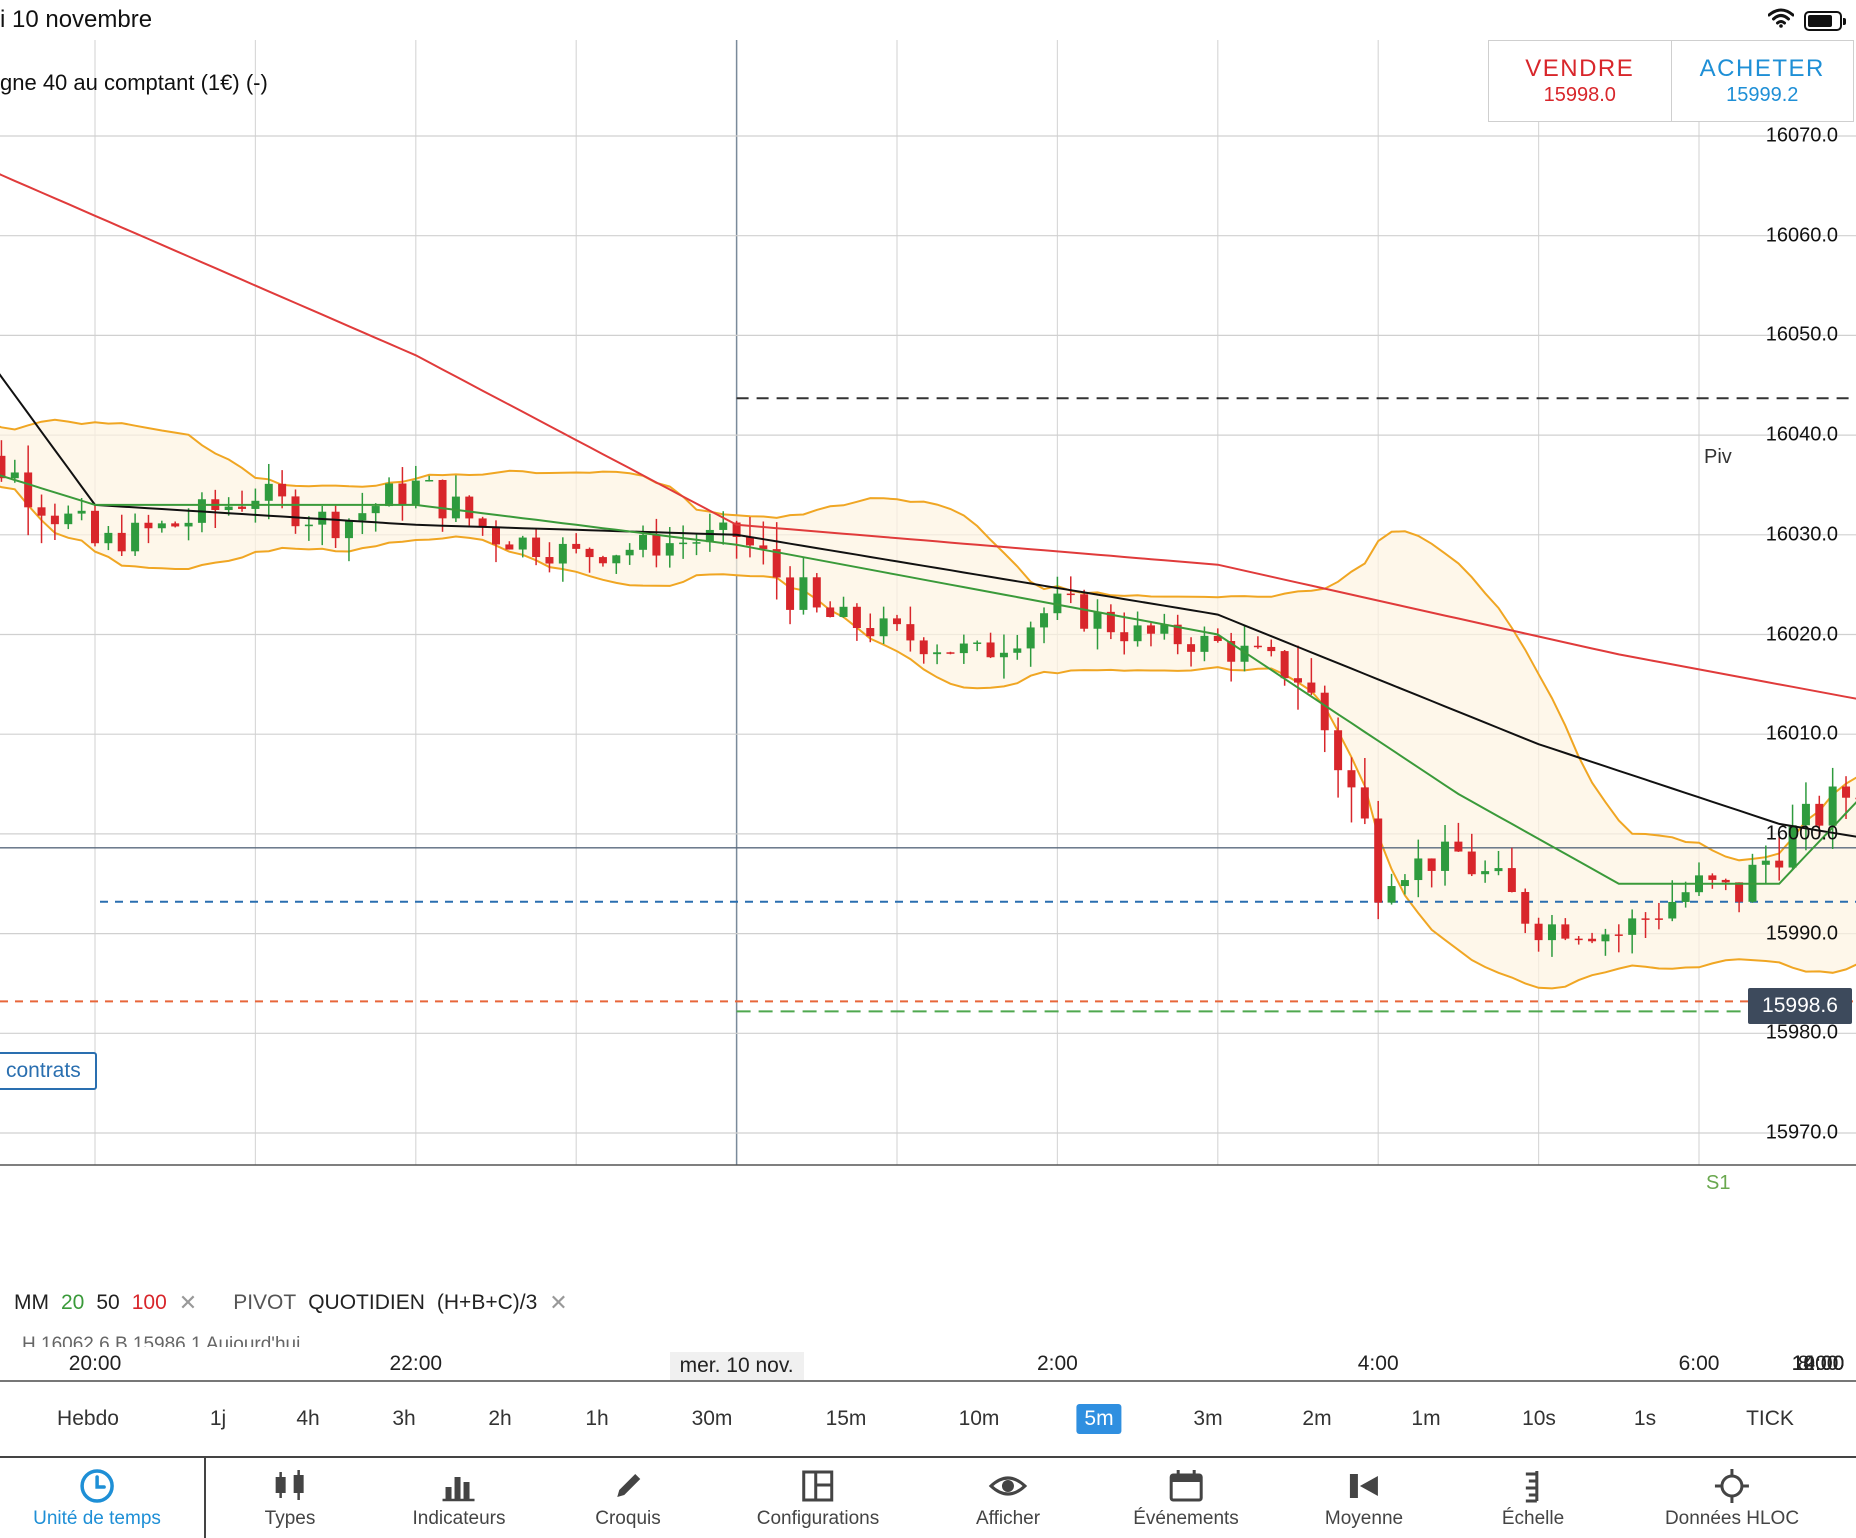 This screenshot has height=1538, width=1856. What do you see at coordinates (1763, 81) in the screenshot?
I see `buy-button: ACHETER 15999.2` at bounding box center [1763, 81].